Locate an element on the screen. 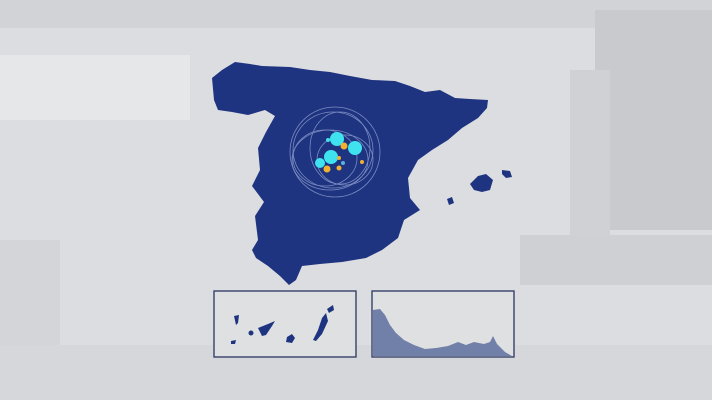  mallorca is located at coordinates (481, 183).